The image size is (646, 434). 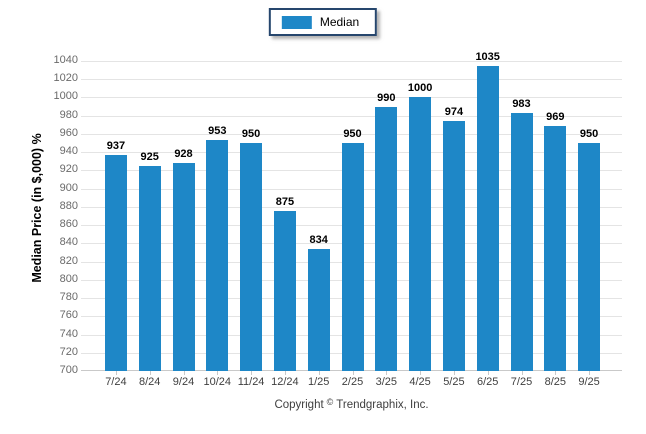 What do you see at coordinates (183, 382) in the screenshot?
I see `x-tick-label: 9/24` at bounding box center [183, 382].